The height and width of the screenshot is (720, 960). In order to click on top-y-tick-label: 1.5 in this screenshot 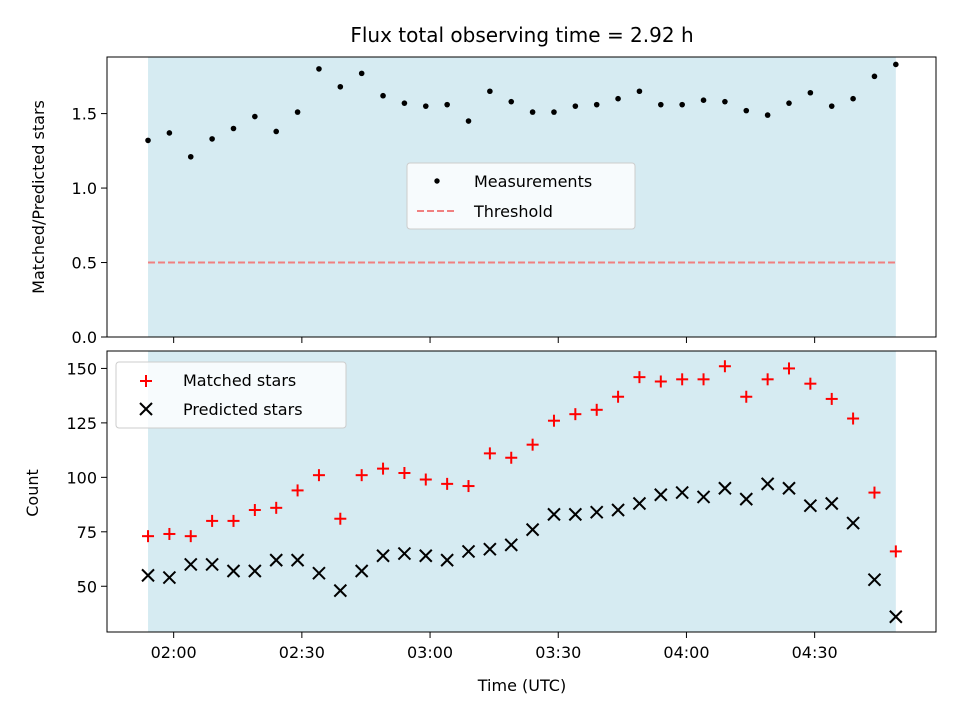, I will do `click(84, 114)`.